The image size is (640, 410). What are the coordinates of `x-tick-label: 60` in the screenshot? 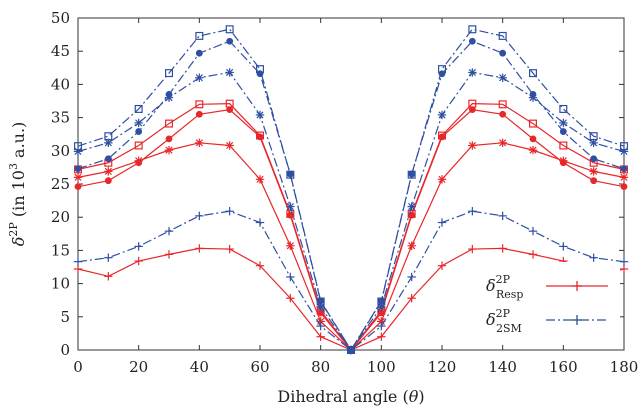 It's located at (259, 367).